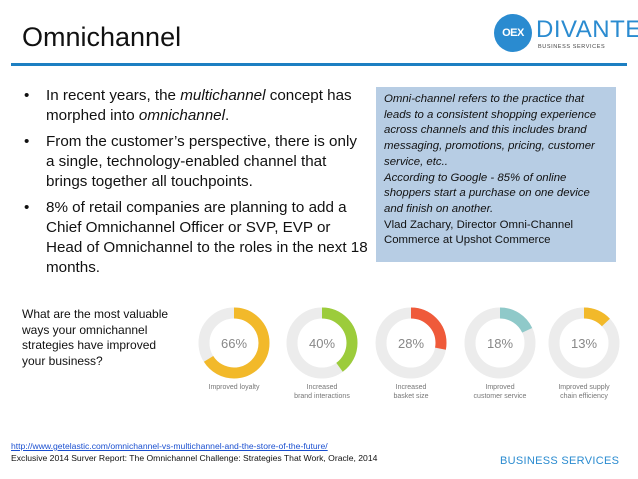 The image size is (638, 479). I want to click on bullet-emphasis: multichannel, so click(223, 95).